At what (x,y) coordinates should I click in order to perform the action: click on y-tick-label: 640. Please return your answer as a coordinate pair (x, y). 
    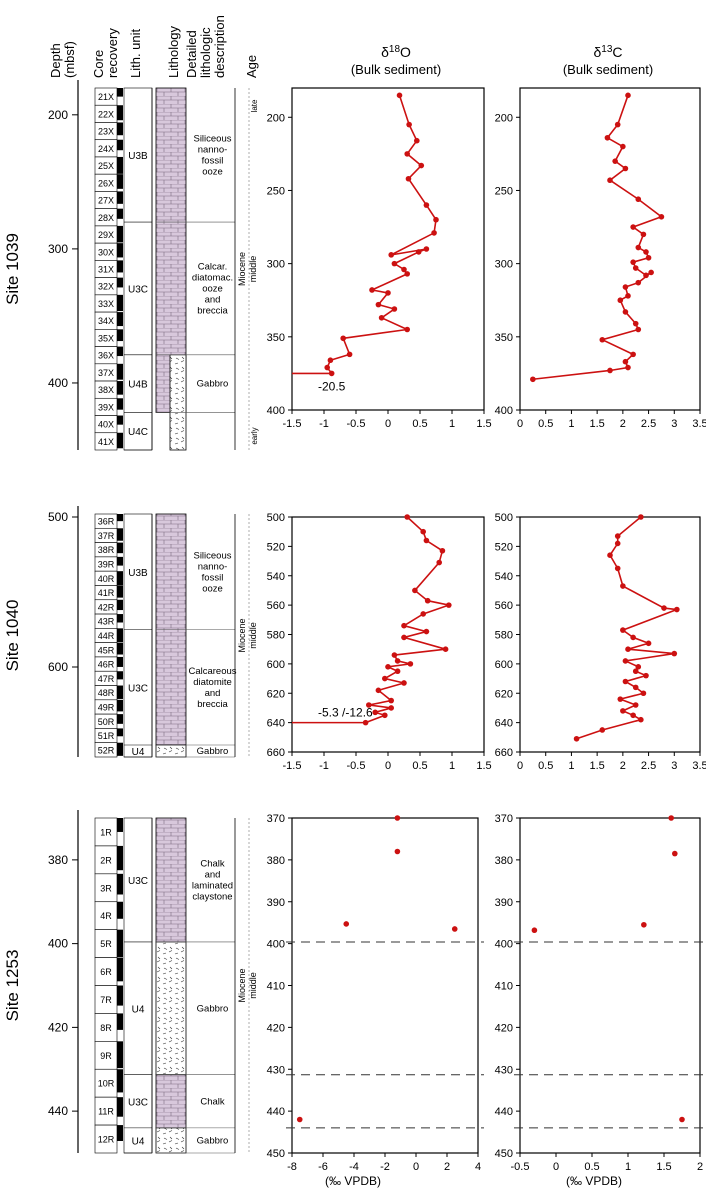
    Looking at the image, I should click on (504, 724).